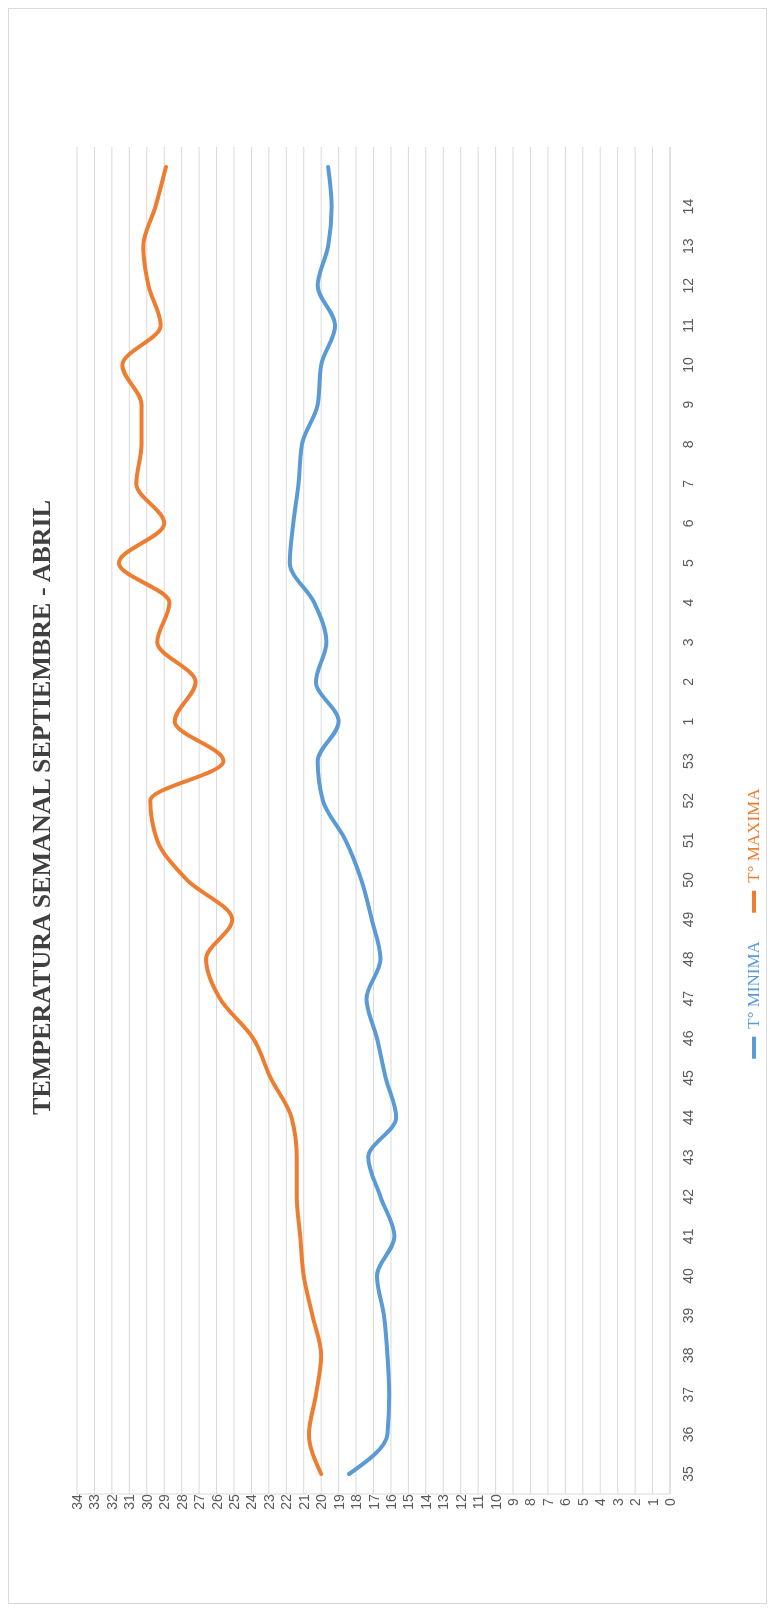 This screenshot has width=775, height=1612. Describe the element at coordinates (408, 1502) in the screenshot. I see `x-tick-label: 15` at that location.